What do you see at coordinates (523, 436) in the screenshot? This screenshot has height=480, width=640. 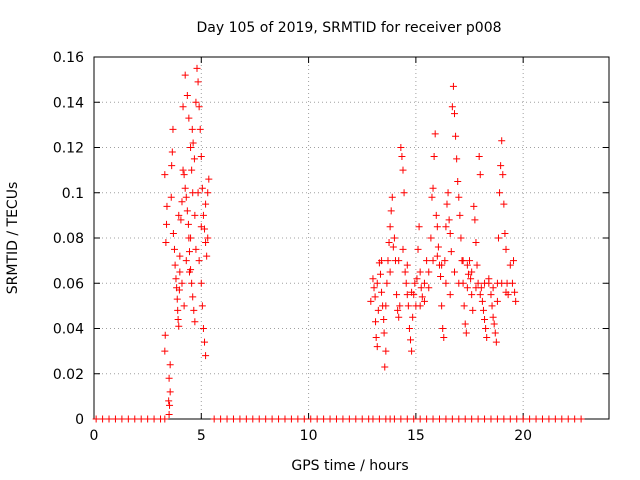 I see `x-tick-label: 20` at bounding box center [523, 436].